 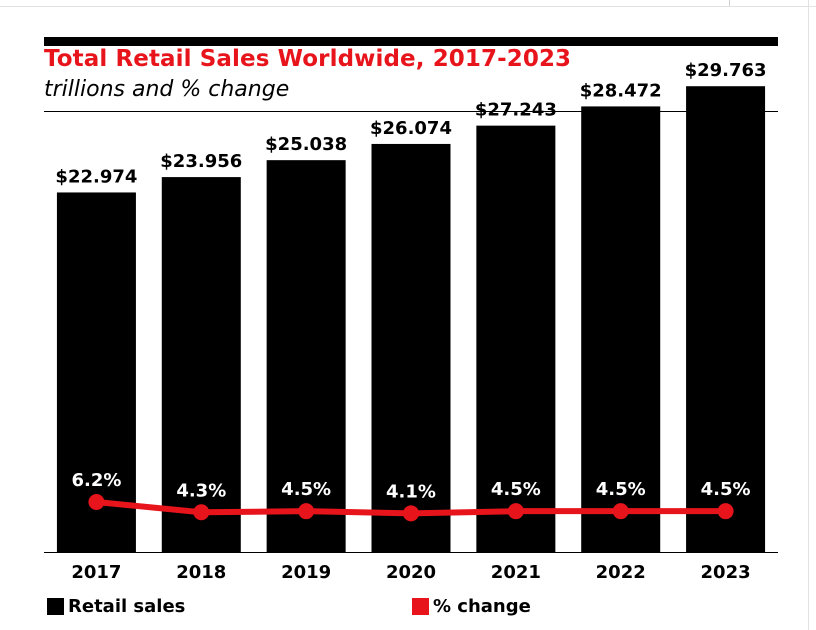 I want to click on bar-2021, so click(x=516, y=339).